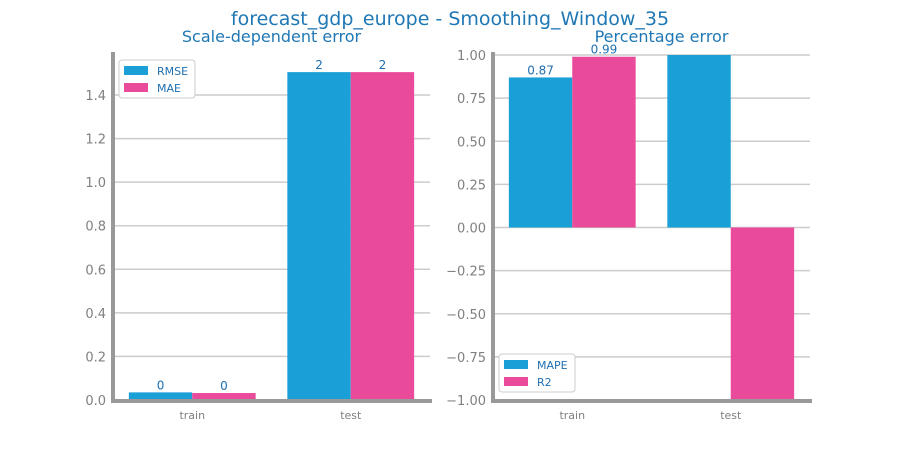 This screenshot has width=900, height=450. Describe the element at coordinates (95, 140) in the screenshot. I see `scale-error-ytick-label: 1.2` at that location.